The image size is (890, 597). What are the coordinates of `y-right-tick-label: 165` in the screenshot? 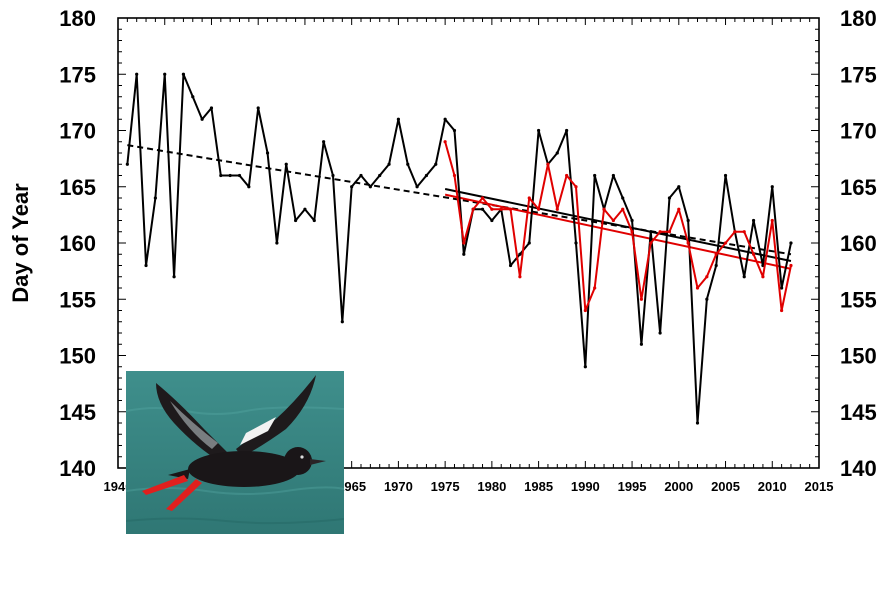 It's located at (858, 187).